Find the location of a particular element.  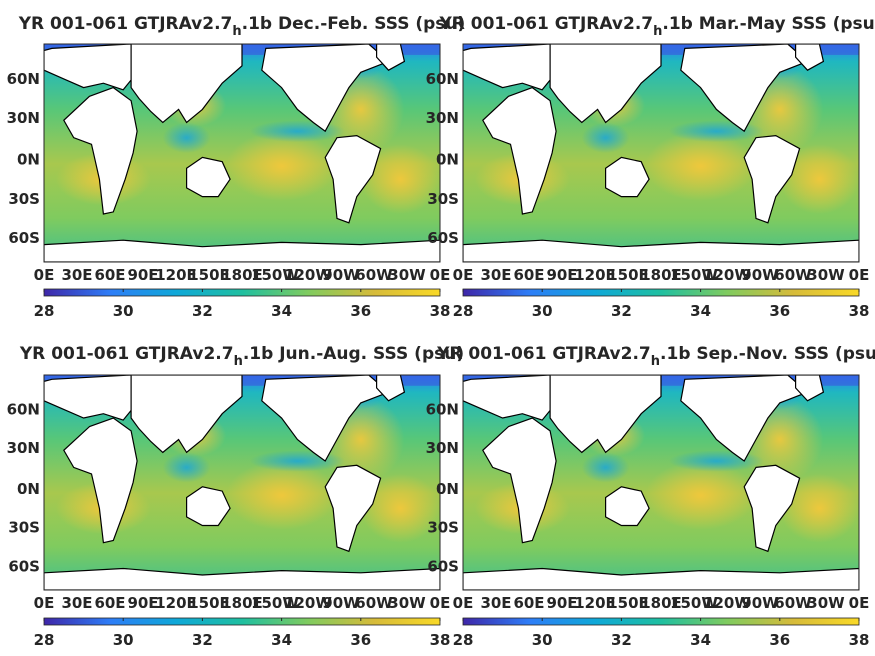

colorbar-gradient is located at coordinates (661, 292).